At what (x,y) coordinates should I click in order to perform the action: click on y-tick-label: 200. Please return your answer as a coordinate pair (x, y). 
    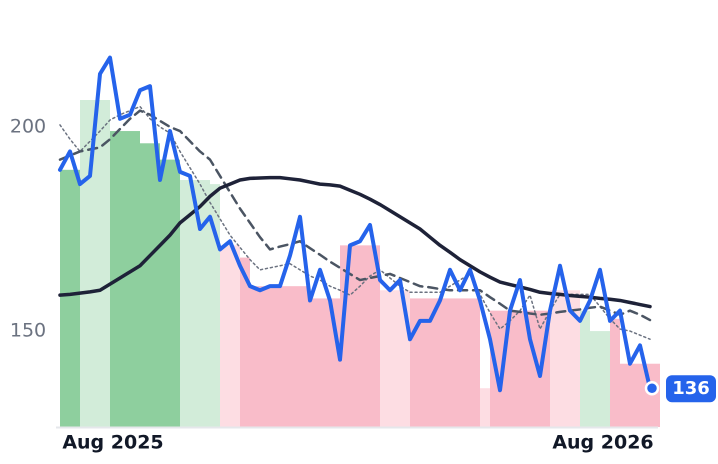
    Looking at the image, I should click on (28, 126).